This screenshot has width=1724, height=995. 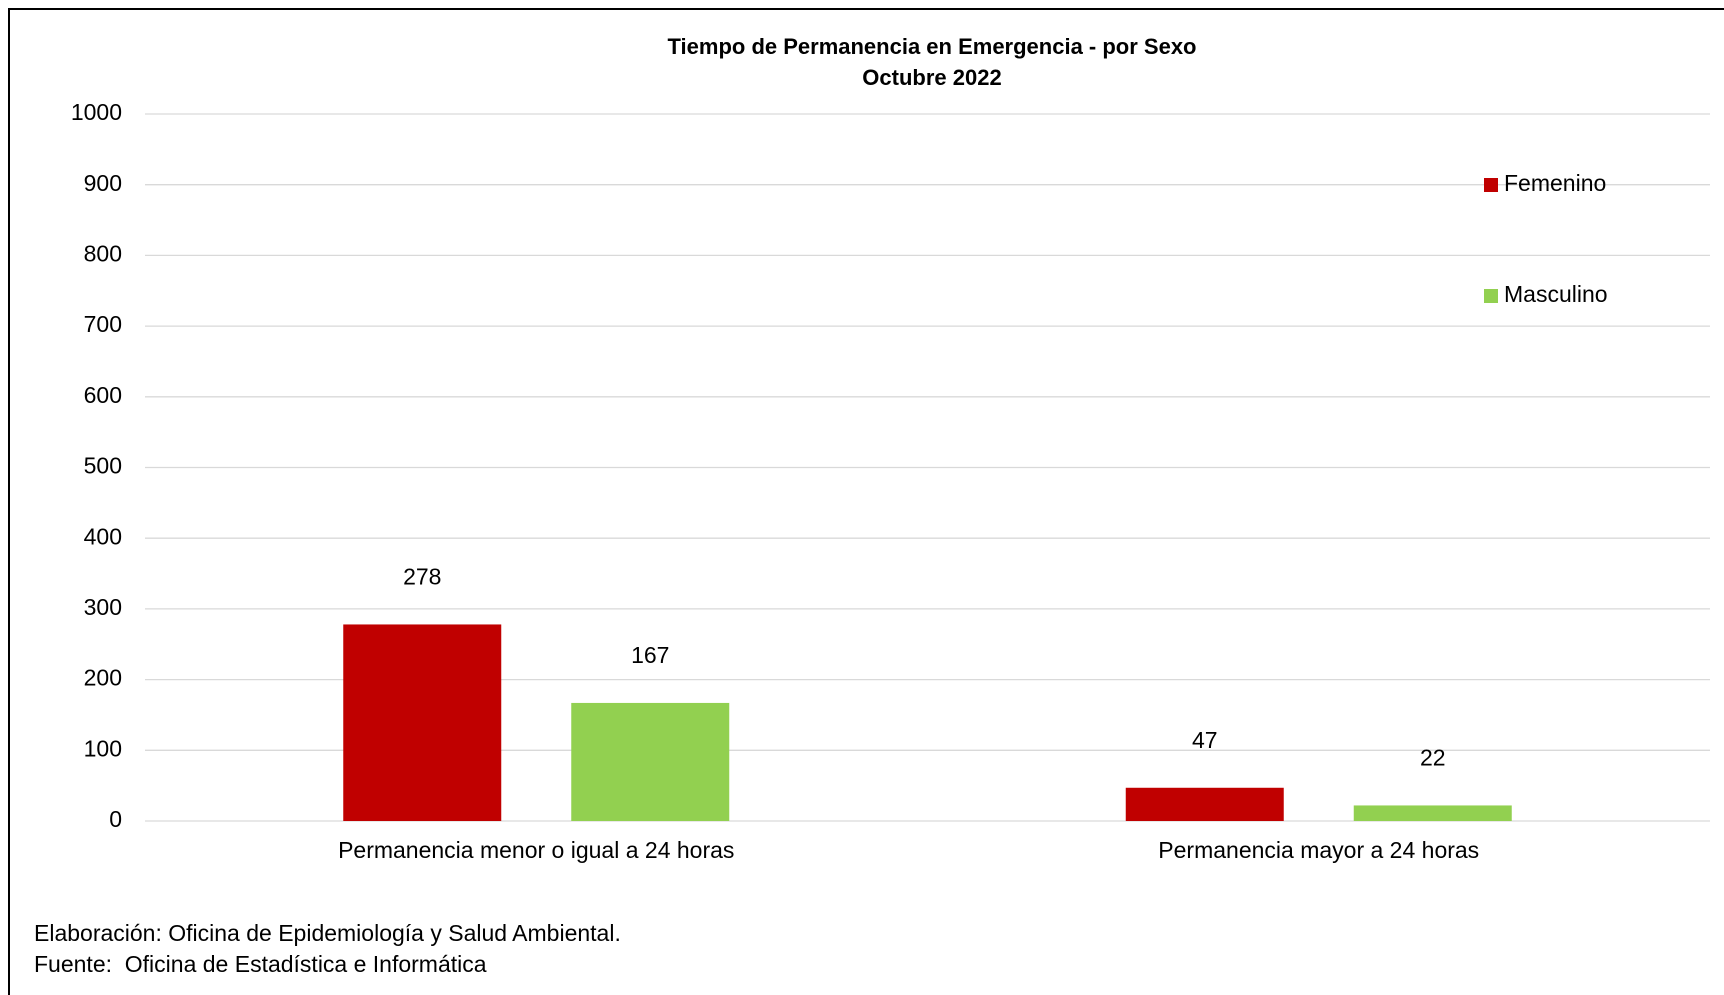 I want to click on legend-label: Femenino, so click(x=1555, y=183).